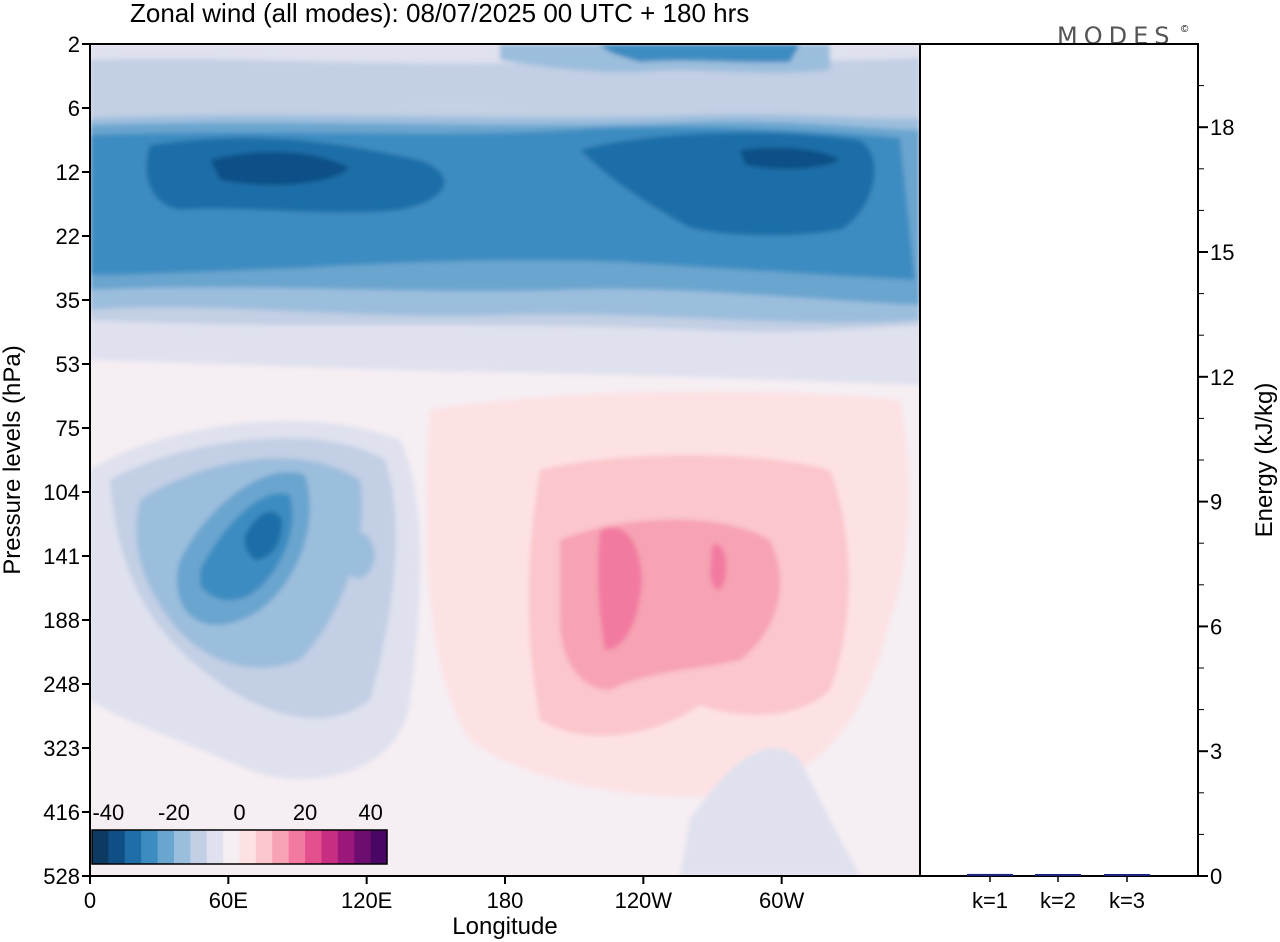 This screenshot has height=942, width=1280. Describe the element at coordinates (619, 588) in the screenshot. I see `west-core-a` at that location.